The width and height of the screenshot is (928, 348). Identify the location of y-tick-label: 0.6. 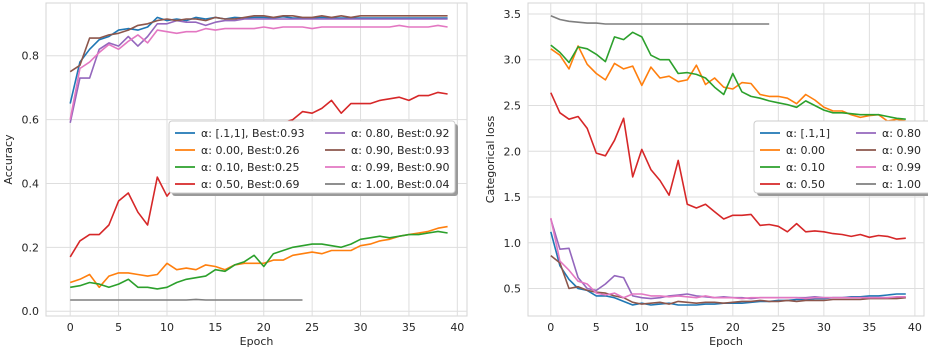
(31, 120).